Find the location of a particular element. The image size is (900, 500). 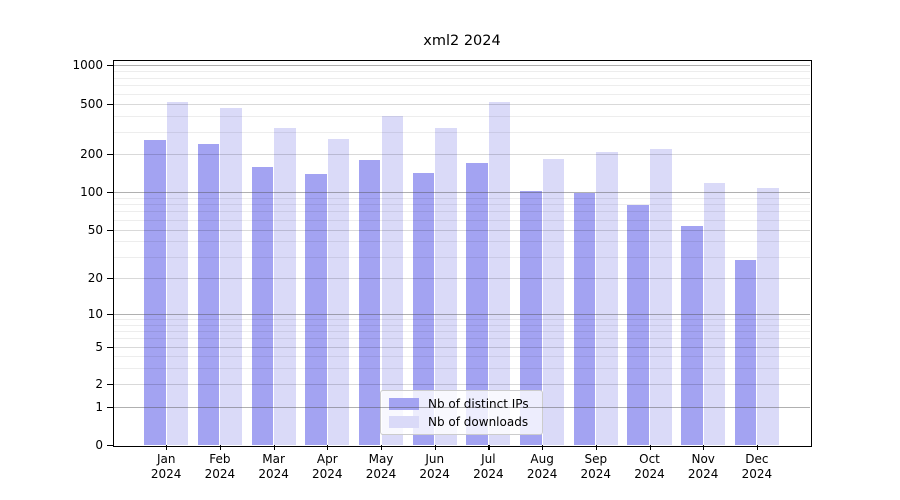

bar-ips-aug is located at coordinates (531, 317).